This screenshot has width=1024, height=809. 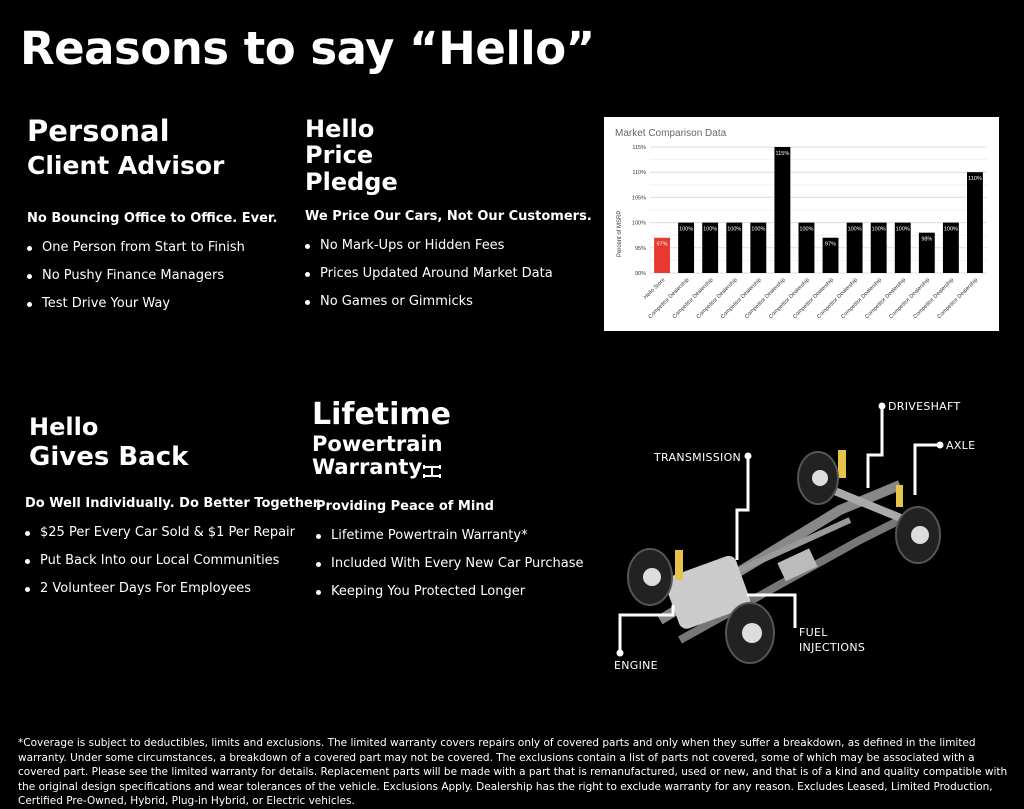 I want to click on bullet-item: One Person from Start to Finish, so click(x=152, y=247).